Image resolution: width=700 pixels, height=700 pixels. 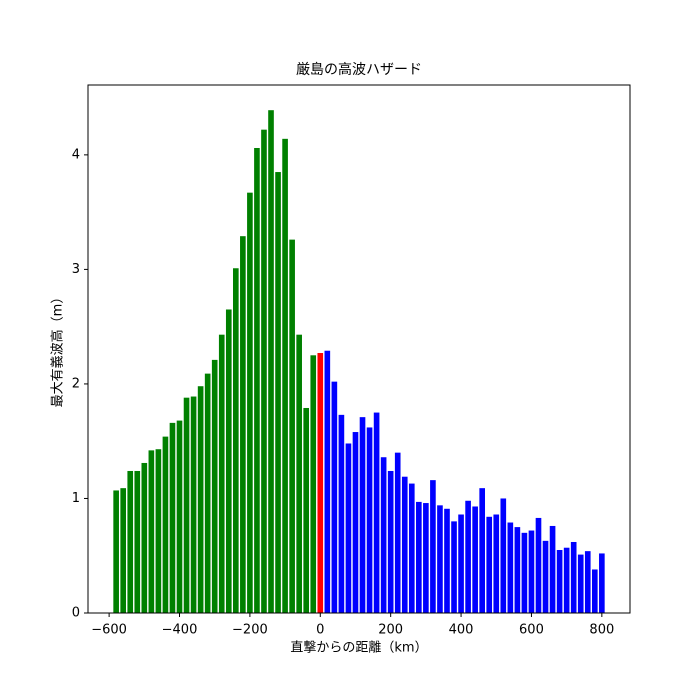 What do you see at coordinates (76, 498) in the screenshot?
I see `y-tick-label: 1` at bounding box center [76, 498].